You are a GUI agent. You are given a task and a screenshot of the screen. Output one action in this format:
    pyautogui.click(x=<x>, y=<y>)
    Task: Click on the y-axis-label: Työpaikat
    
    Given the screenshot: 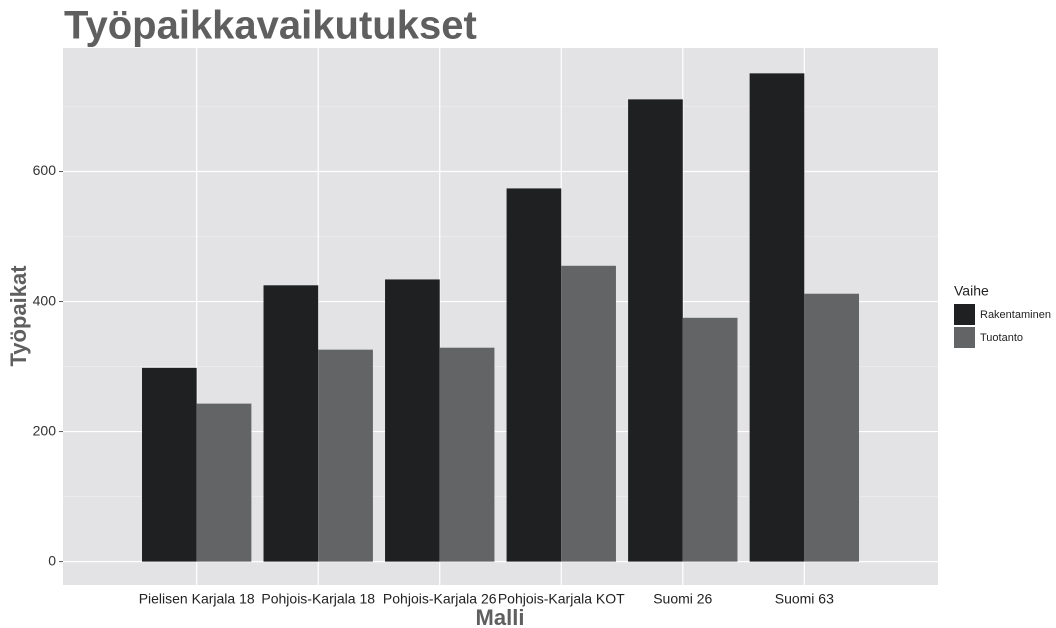 What is the action you would take?
    pyautogui.click(x=18, y=316)
    